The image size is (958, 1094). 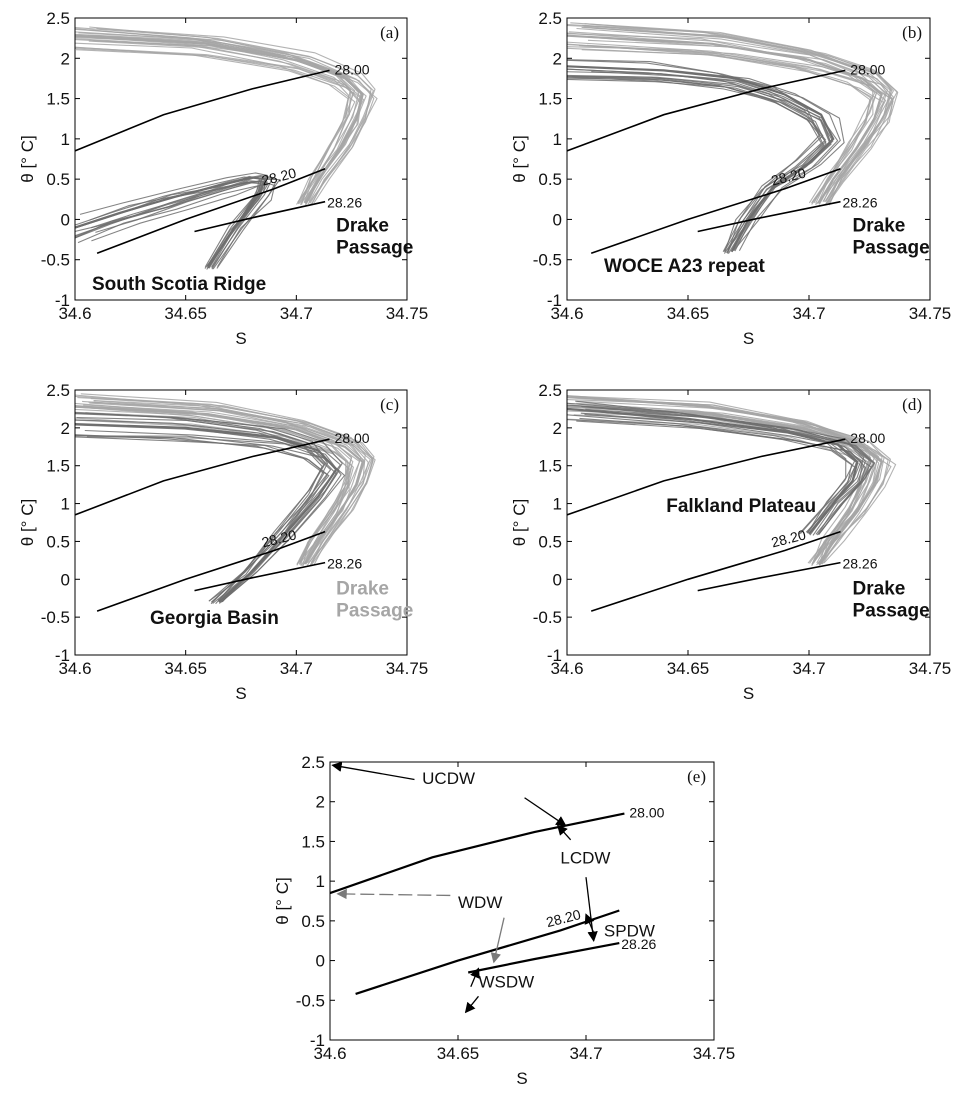 I want to click on region-annotation: South Scotia Ridge, so click(x=179, y=284).